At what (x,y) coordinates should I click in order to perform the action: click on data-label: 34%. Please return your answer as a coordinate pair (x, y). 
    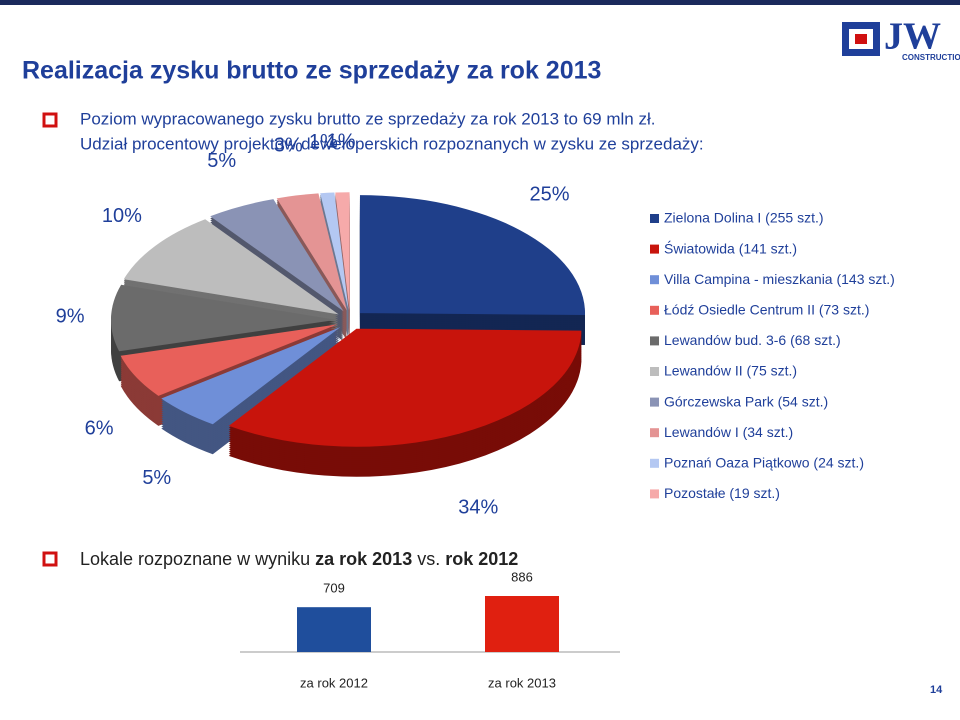
    Looking at the image, I should click on (478, 507).